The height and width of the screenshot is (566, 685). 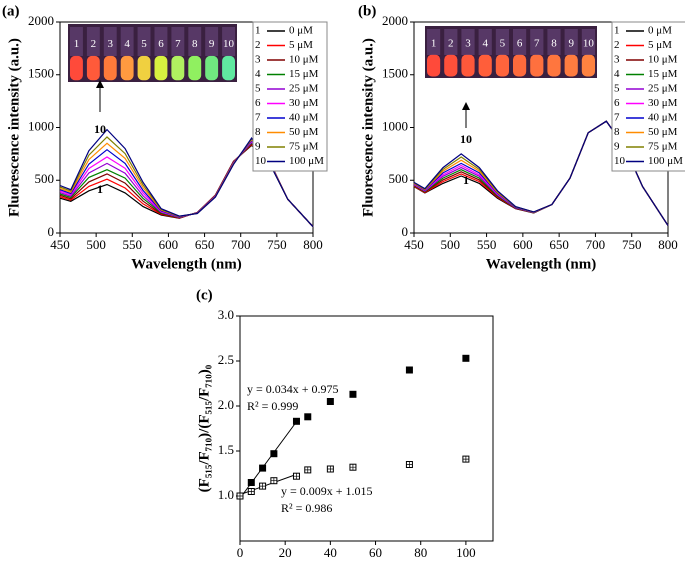 What do you see at coordinates (226, 359) in the screenshot?
I see `y-tick-label: 2.5` at bounding box center [226, 359].